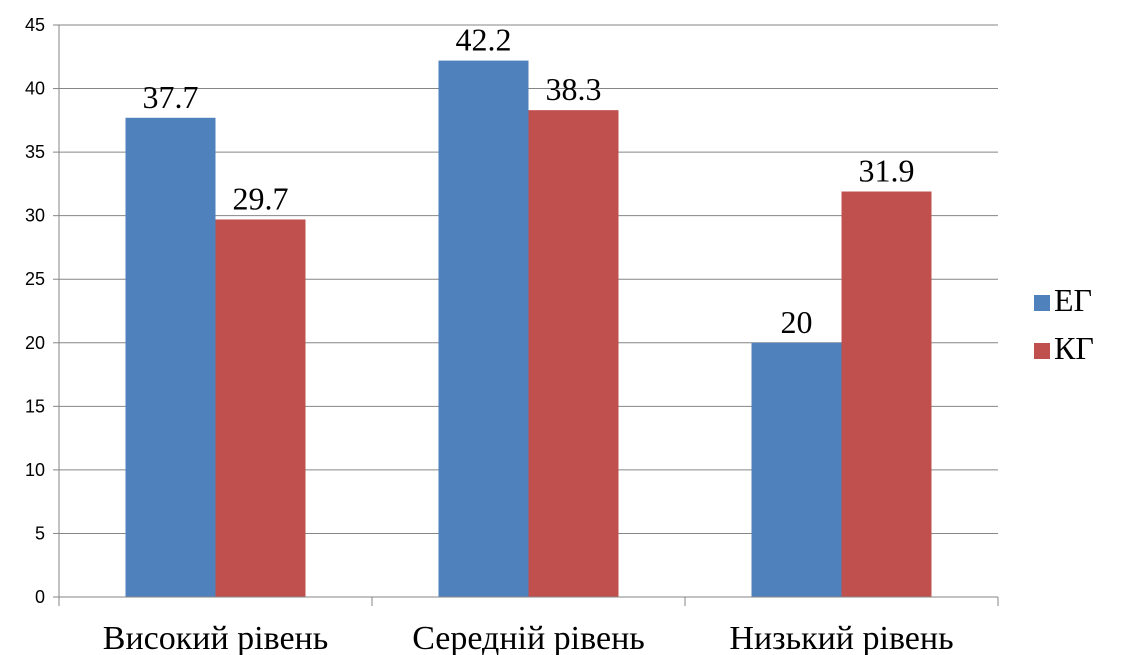 The image size is (1121, 655). Describe the element at coordinates (40, 533) in the screenshot. I see `y-tick-label: 5` at that location.